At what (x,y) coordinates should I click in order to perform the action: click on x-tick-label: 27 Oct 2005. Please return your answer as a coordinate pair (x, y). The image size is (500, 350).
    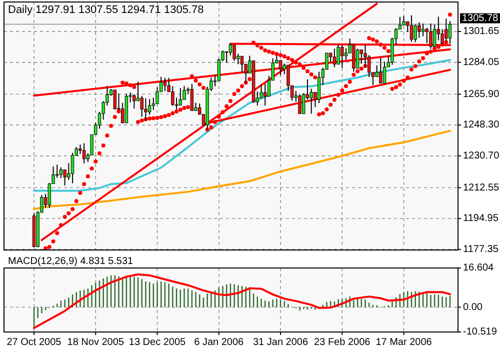
    Looking at the image, I should click on (34, 342).